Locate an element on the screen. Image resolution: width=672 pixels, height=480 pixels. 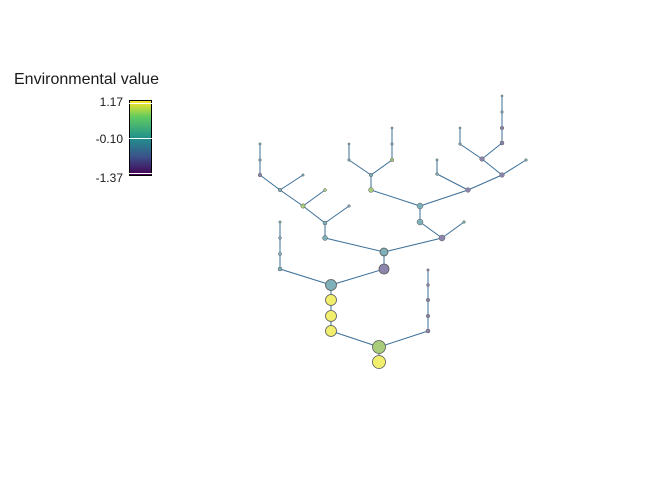
legend-label-min: -1.37 is located at coordinates (109, 178).